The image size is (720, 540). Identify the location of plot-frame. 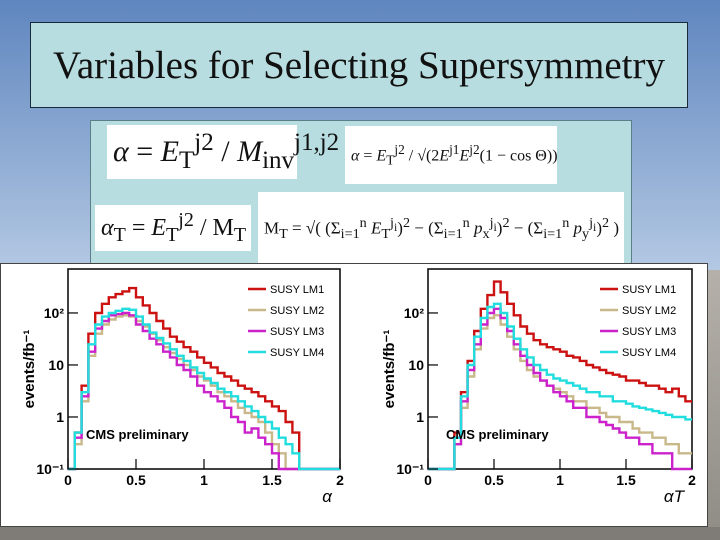
(204, 369).